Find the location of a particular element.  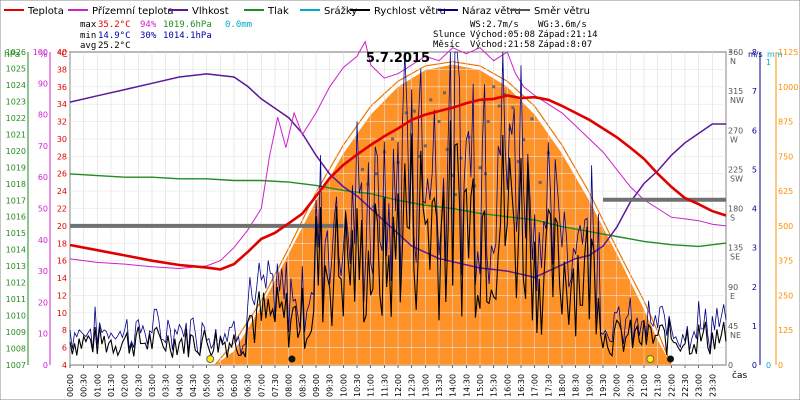

axis-x-tick: 11:00 is located at coordinates (371, 385).